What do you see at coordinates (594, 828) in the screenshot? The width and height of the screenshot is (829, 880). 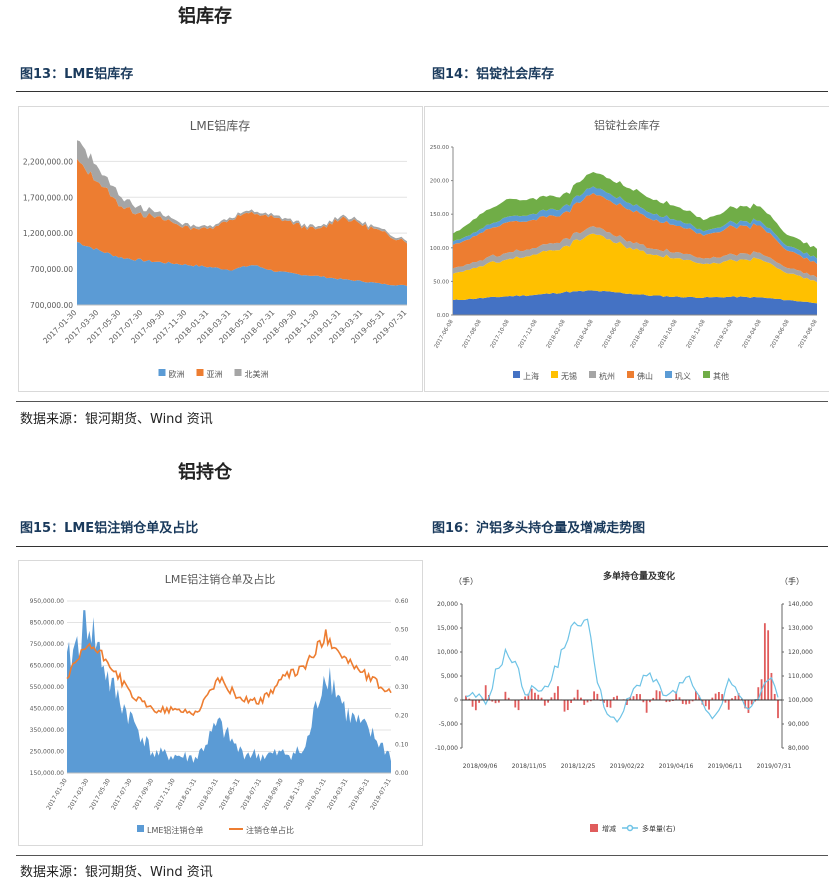 I see `legend-swatch-increment` at bounding box center [594, 828].